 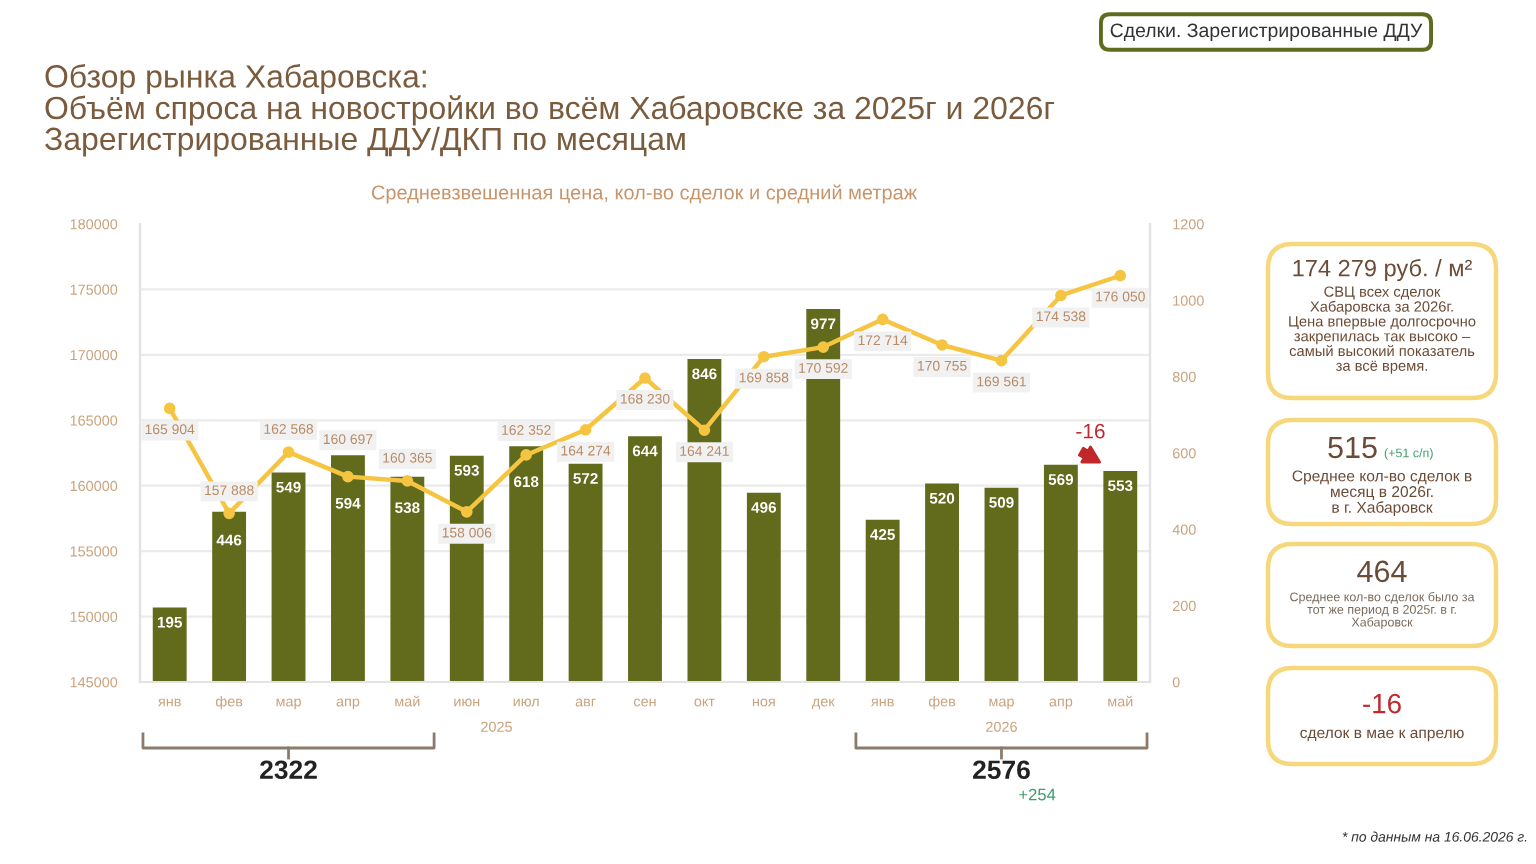 What do you see at coordinates (1382, 703) in the screenshot?
I see `text: -16` at bounding box center [1382, 703].